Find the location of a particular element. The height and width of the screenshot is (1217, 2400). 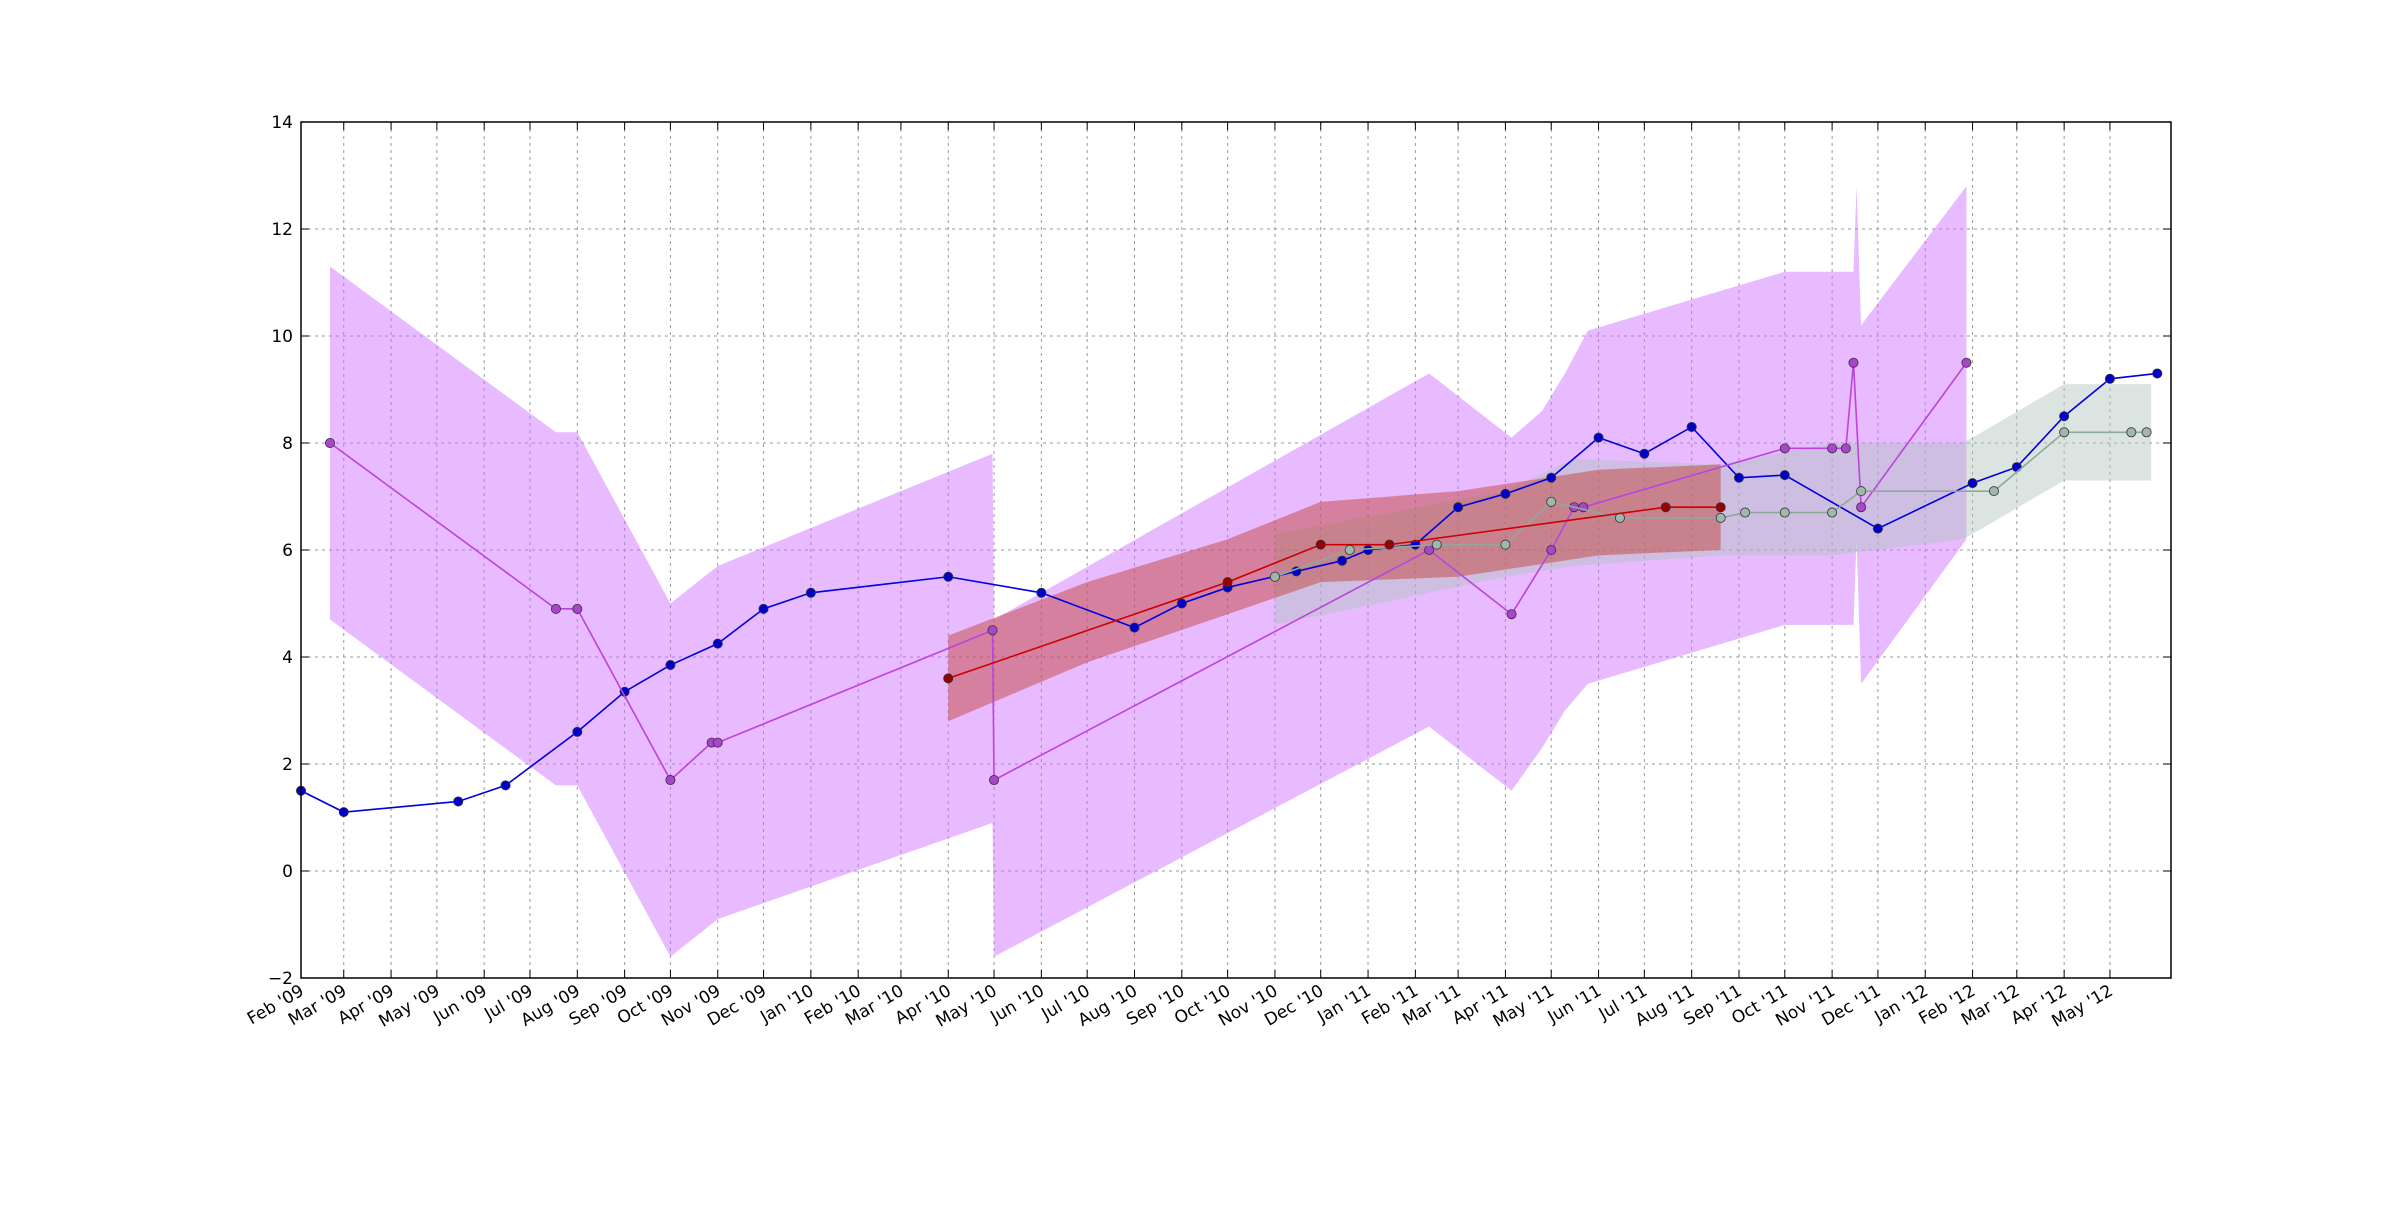

y-tick-label: 12 is located at coordinates (282, 230).